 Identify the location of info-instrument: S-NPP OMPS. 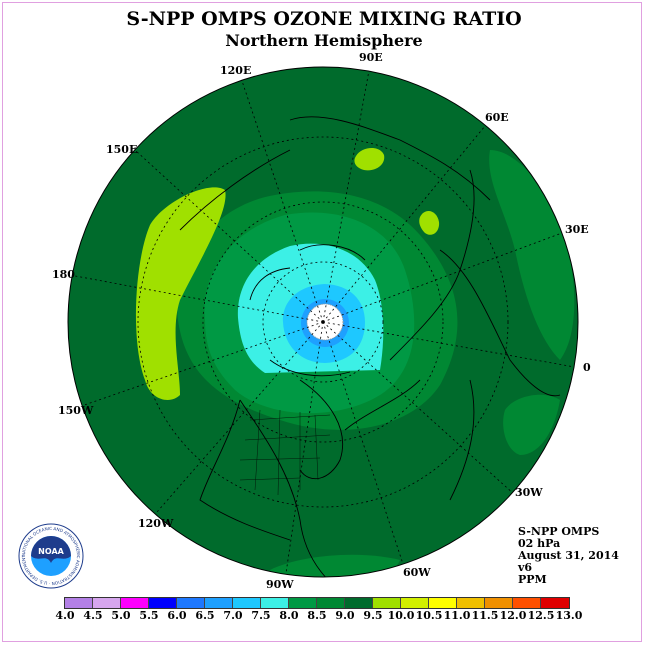
(559, 531).